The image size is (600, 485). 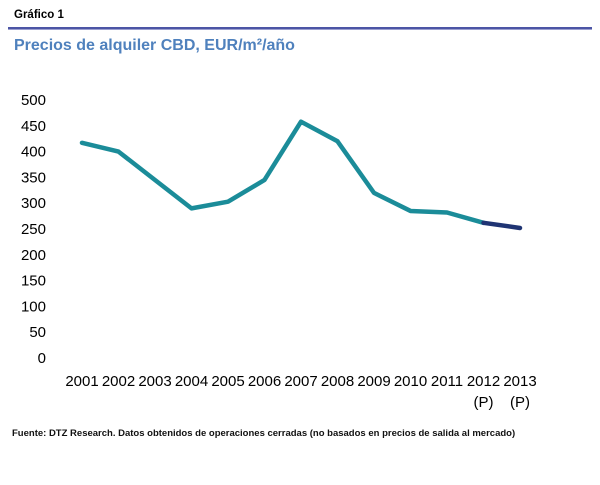 I want to click on x-tick-label: 2011, so click(x=447, y=381).